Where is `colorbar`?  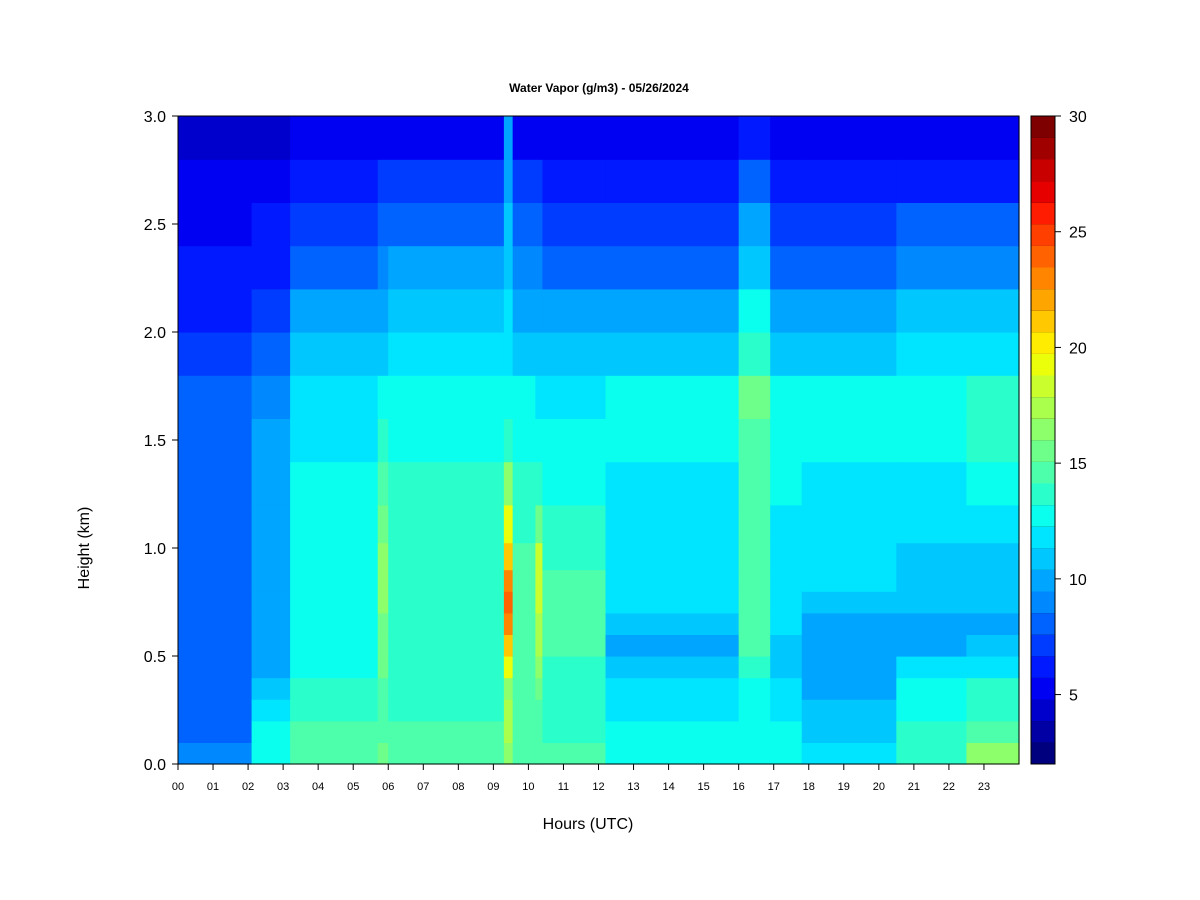 colorbar is located at coordinates (1043, 440).